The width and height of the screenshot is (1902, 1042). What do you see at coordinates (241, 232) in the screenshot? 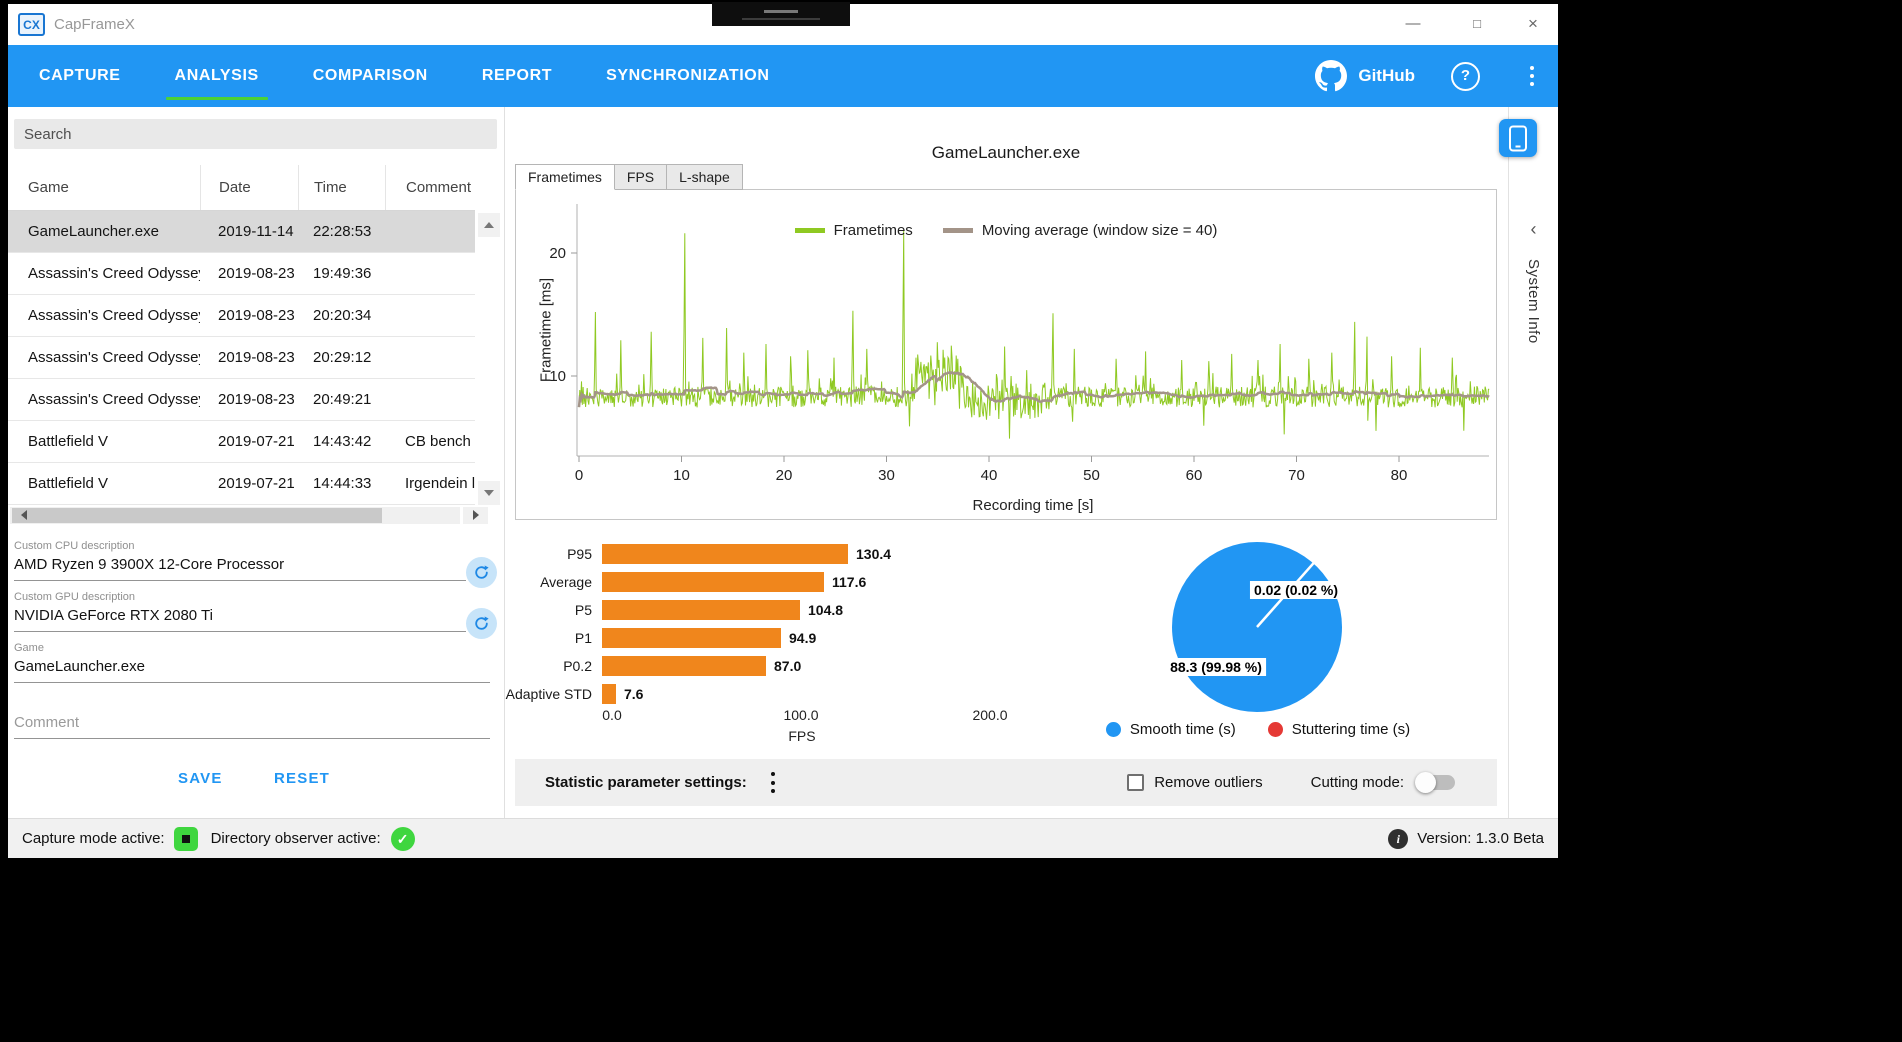
I see `table-row: GameLauncher.exe 2019-11-14 22:28:53` at bounding box center [241, 232].